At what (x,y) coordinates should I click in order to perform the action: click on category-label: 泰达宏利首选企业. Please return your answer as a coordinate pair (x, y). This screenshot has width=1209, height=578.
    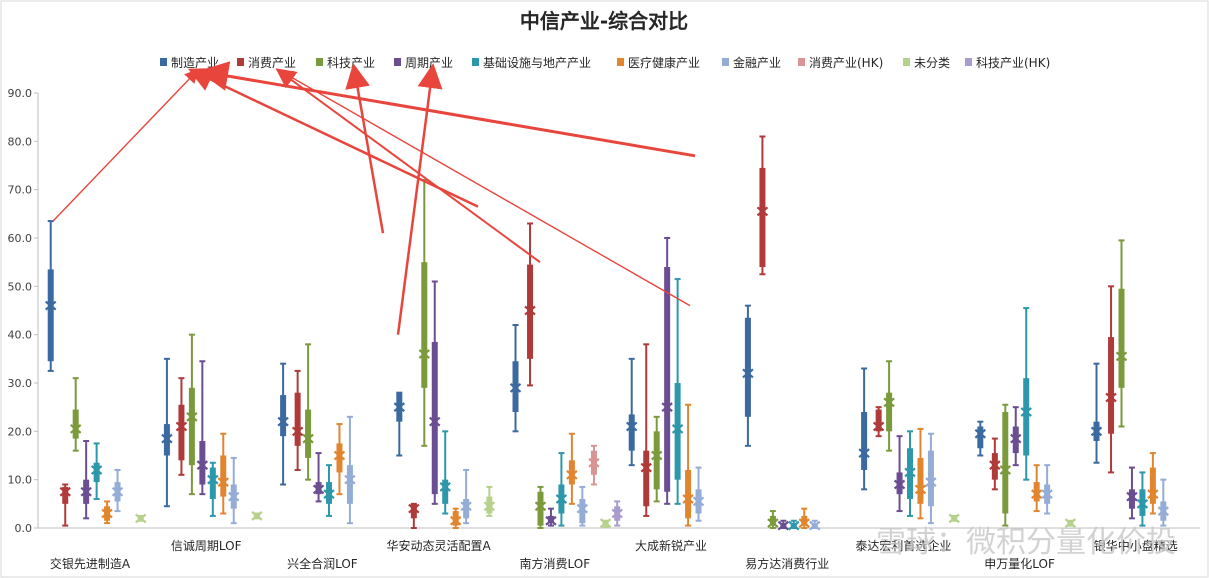
    Looking at the image, I should click on (903, 545).